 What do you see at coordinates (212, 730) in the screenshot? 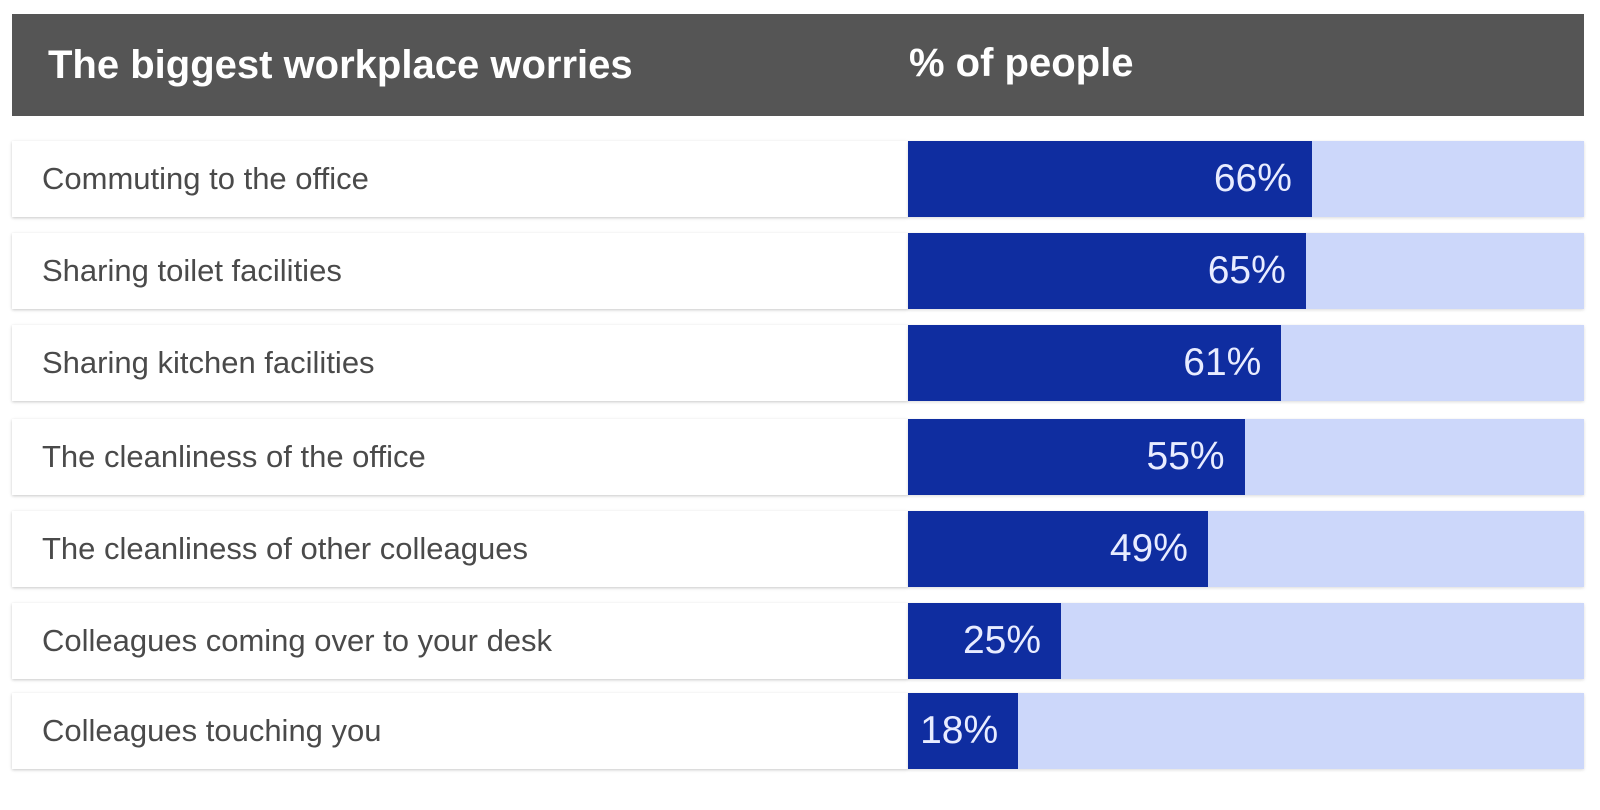
I see `category-label: Colleagues touching you` at bounding box center [212, 730].